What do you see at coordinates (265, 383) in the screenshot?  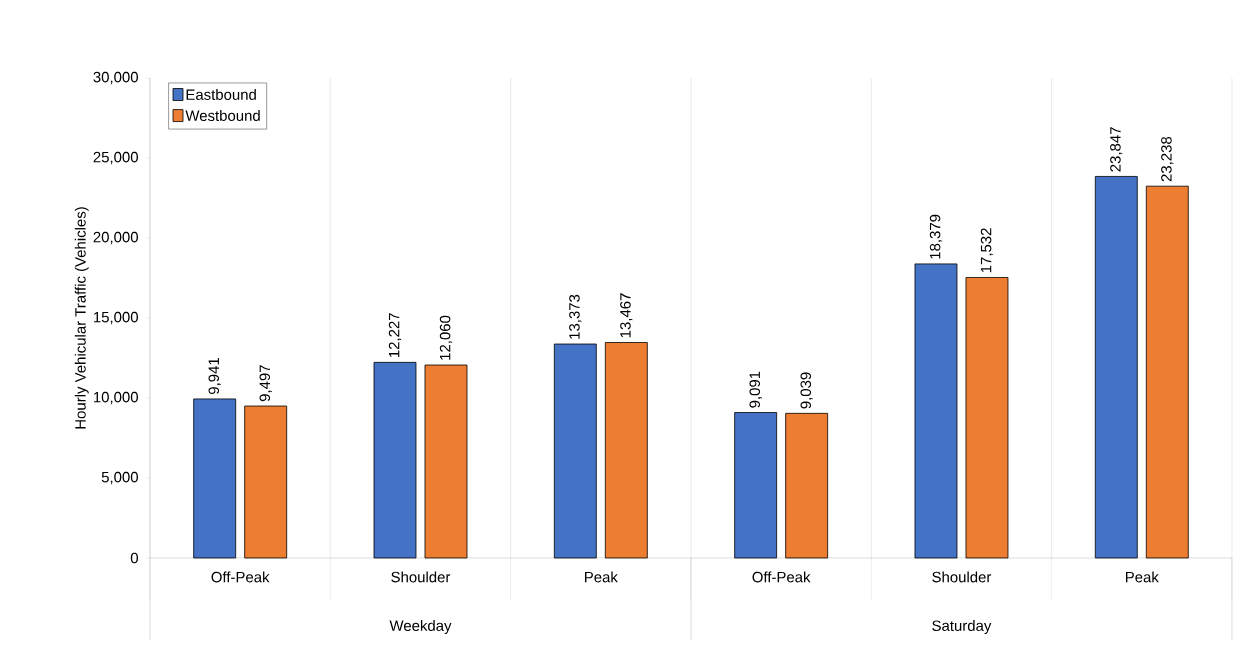 I see `data-label: 9,497` at bounding box center [265, 383].